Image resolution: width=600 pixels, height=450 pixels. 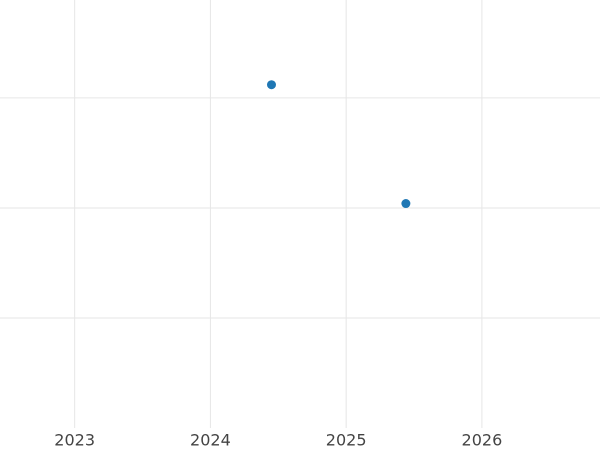 What do you see at coordinates (74, 440) in the screenshot?
I see `x-tick-label: 2023` at bounding box center [74, 440].